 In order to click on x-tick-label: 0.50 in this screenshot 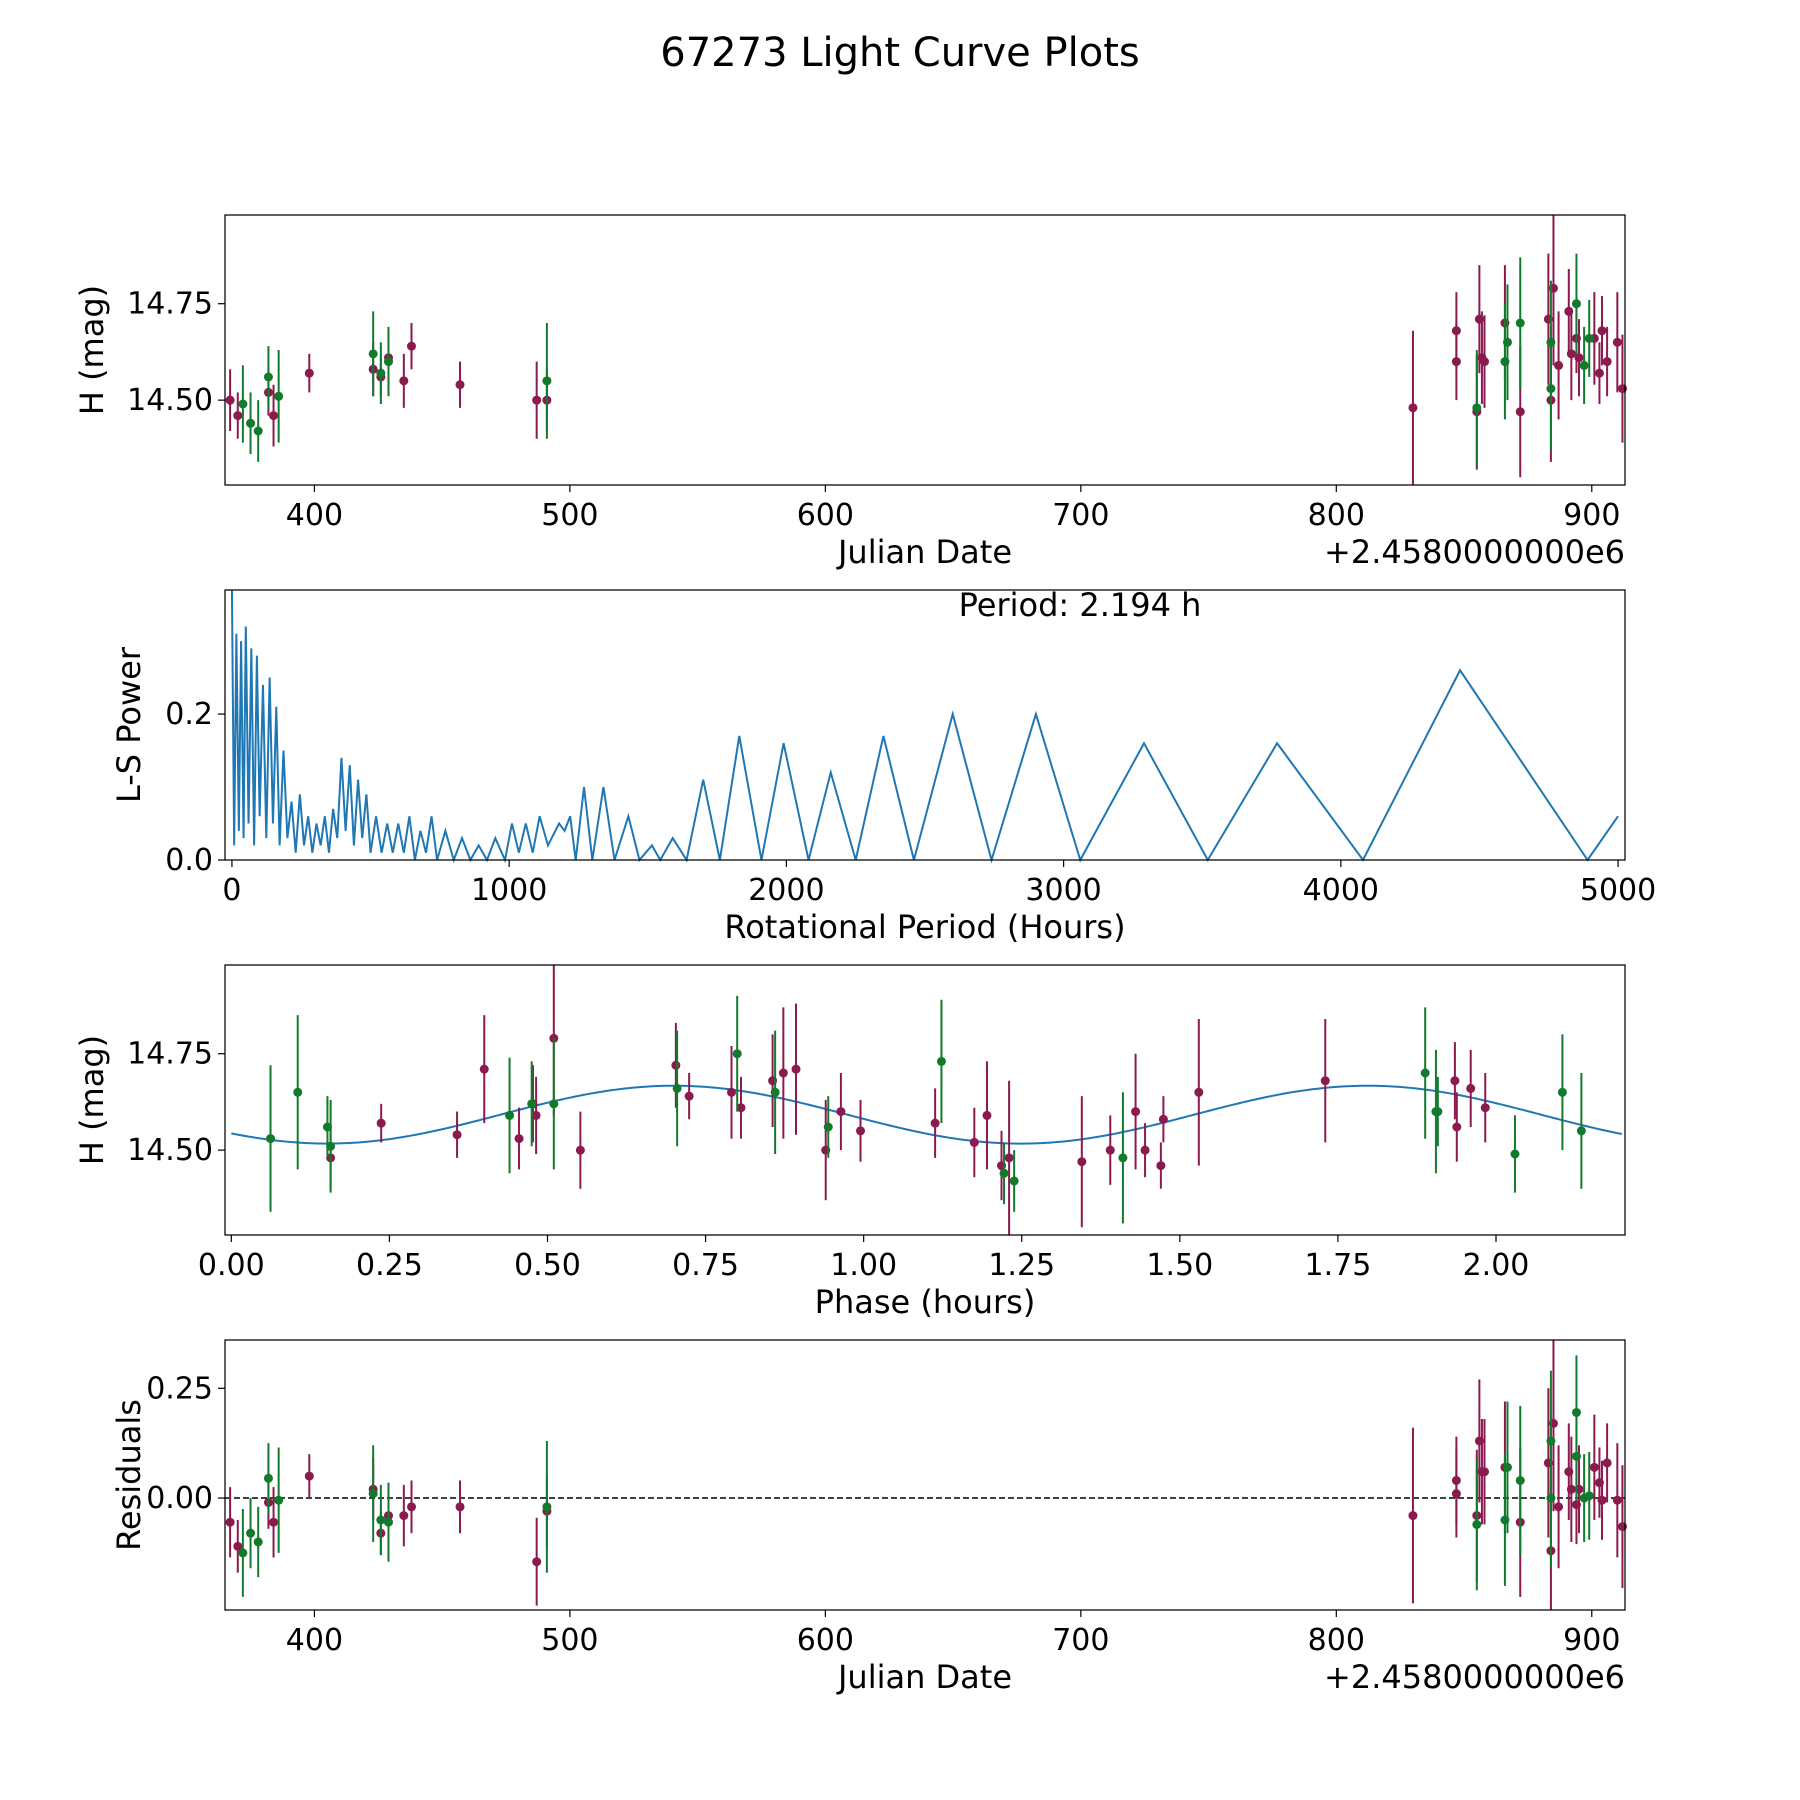, I will do `click(547, 1265)`.